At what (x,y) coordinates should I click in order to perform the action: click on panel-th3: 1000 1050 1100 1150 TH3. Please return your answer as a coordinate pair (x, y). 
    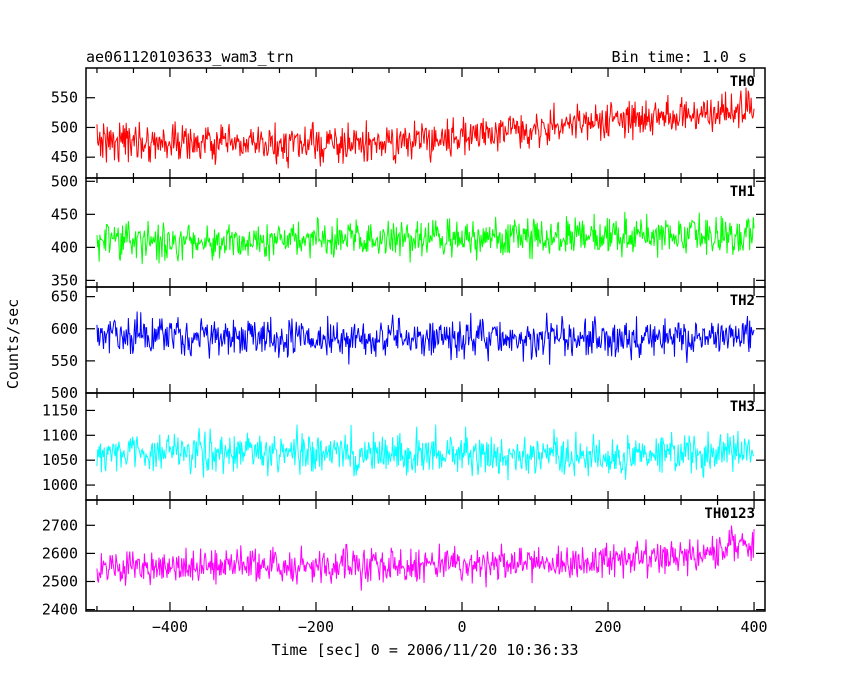
    Looking at the image, I should click on (404, 446).